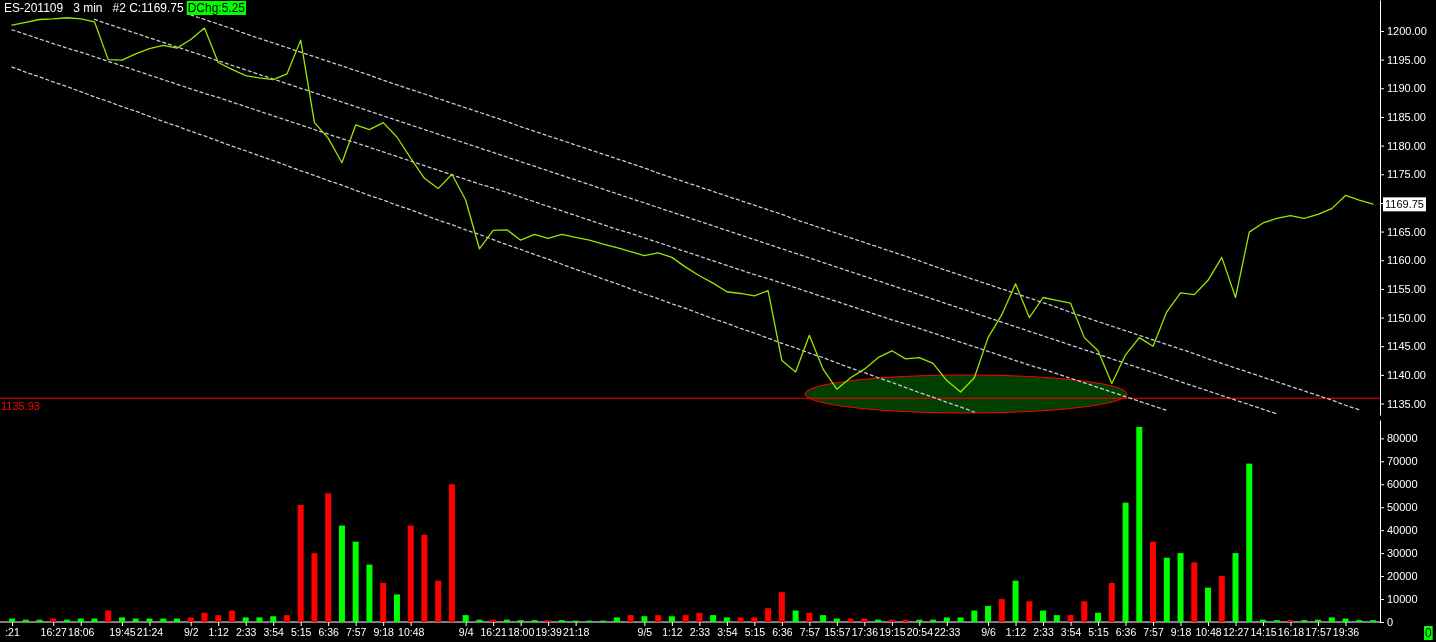 The image size is (1436, 642). I want to click on y-tick-label: 1140.00, so click(1406, 374).